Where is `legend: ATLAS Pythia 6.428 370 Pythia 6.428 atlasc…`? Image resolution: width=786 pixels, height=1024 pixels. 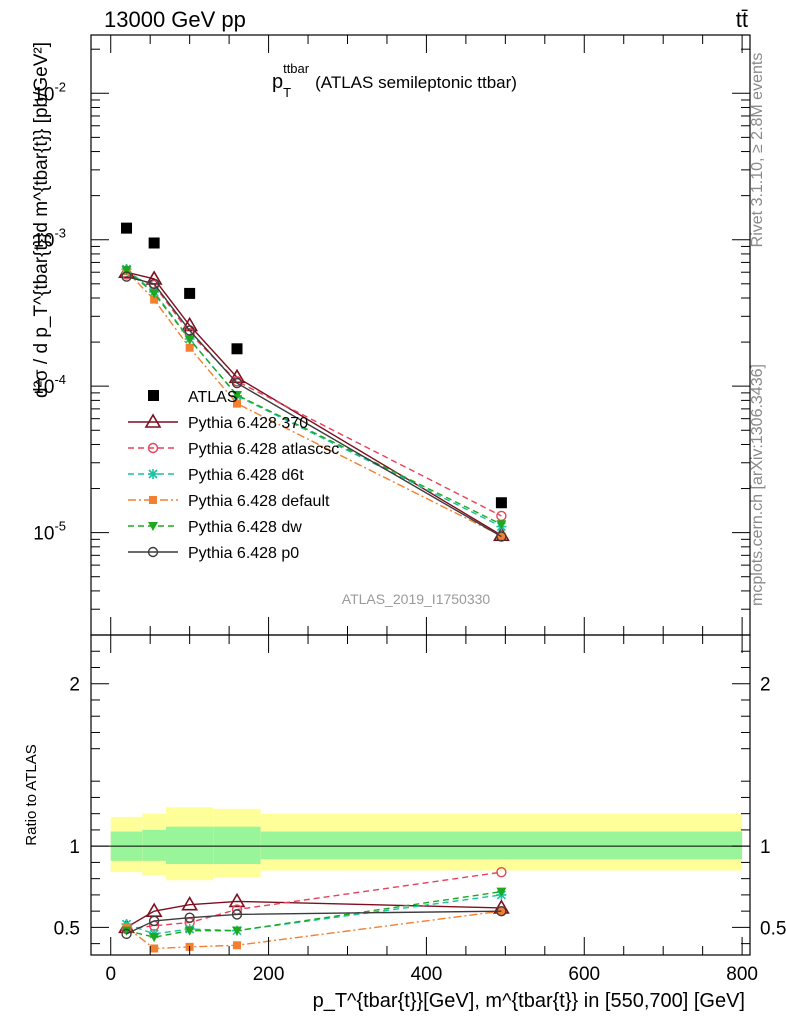
legend: ATLAS Pythia 6.428 370 Pythia 6.428 atlasc… is located at coordinates (233, 475).